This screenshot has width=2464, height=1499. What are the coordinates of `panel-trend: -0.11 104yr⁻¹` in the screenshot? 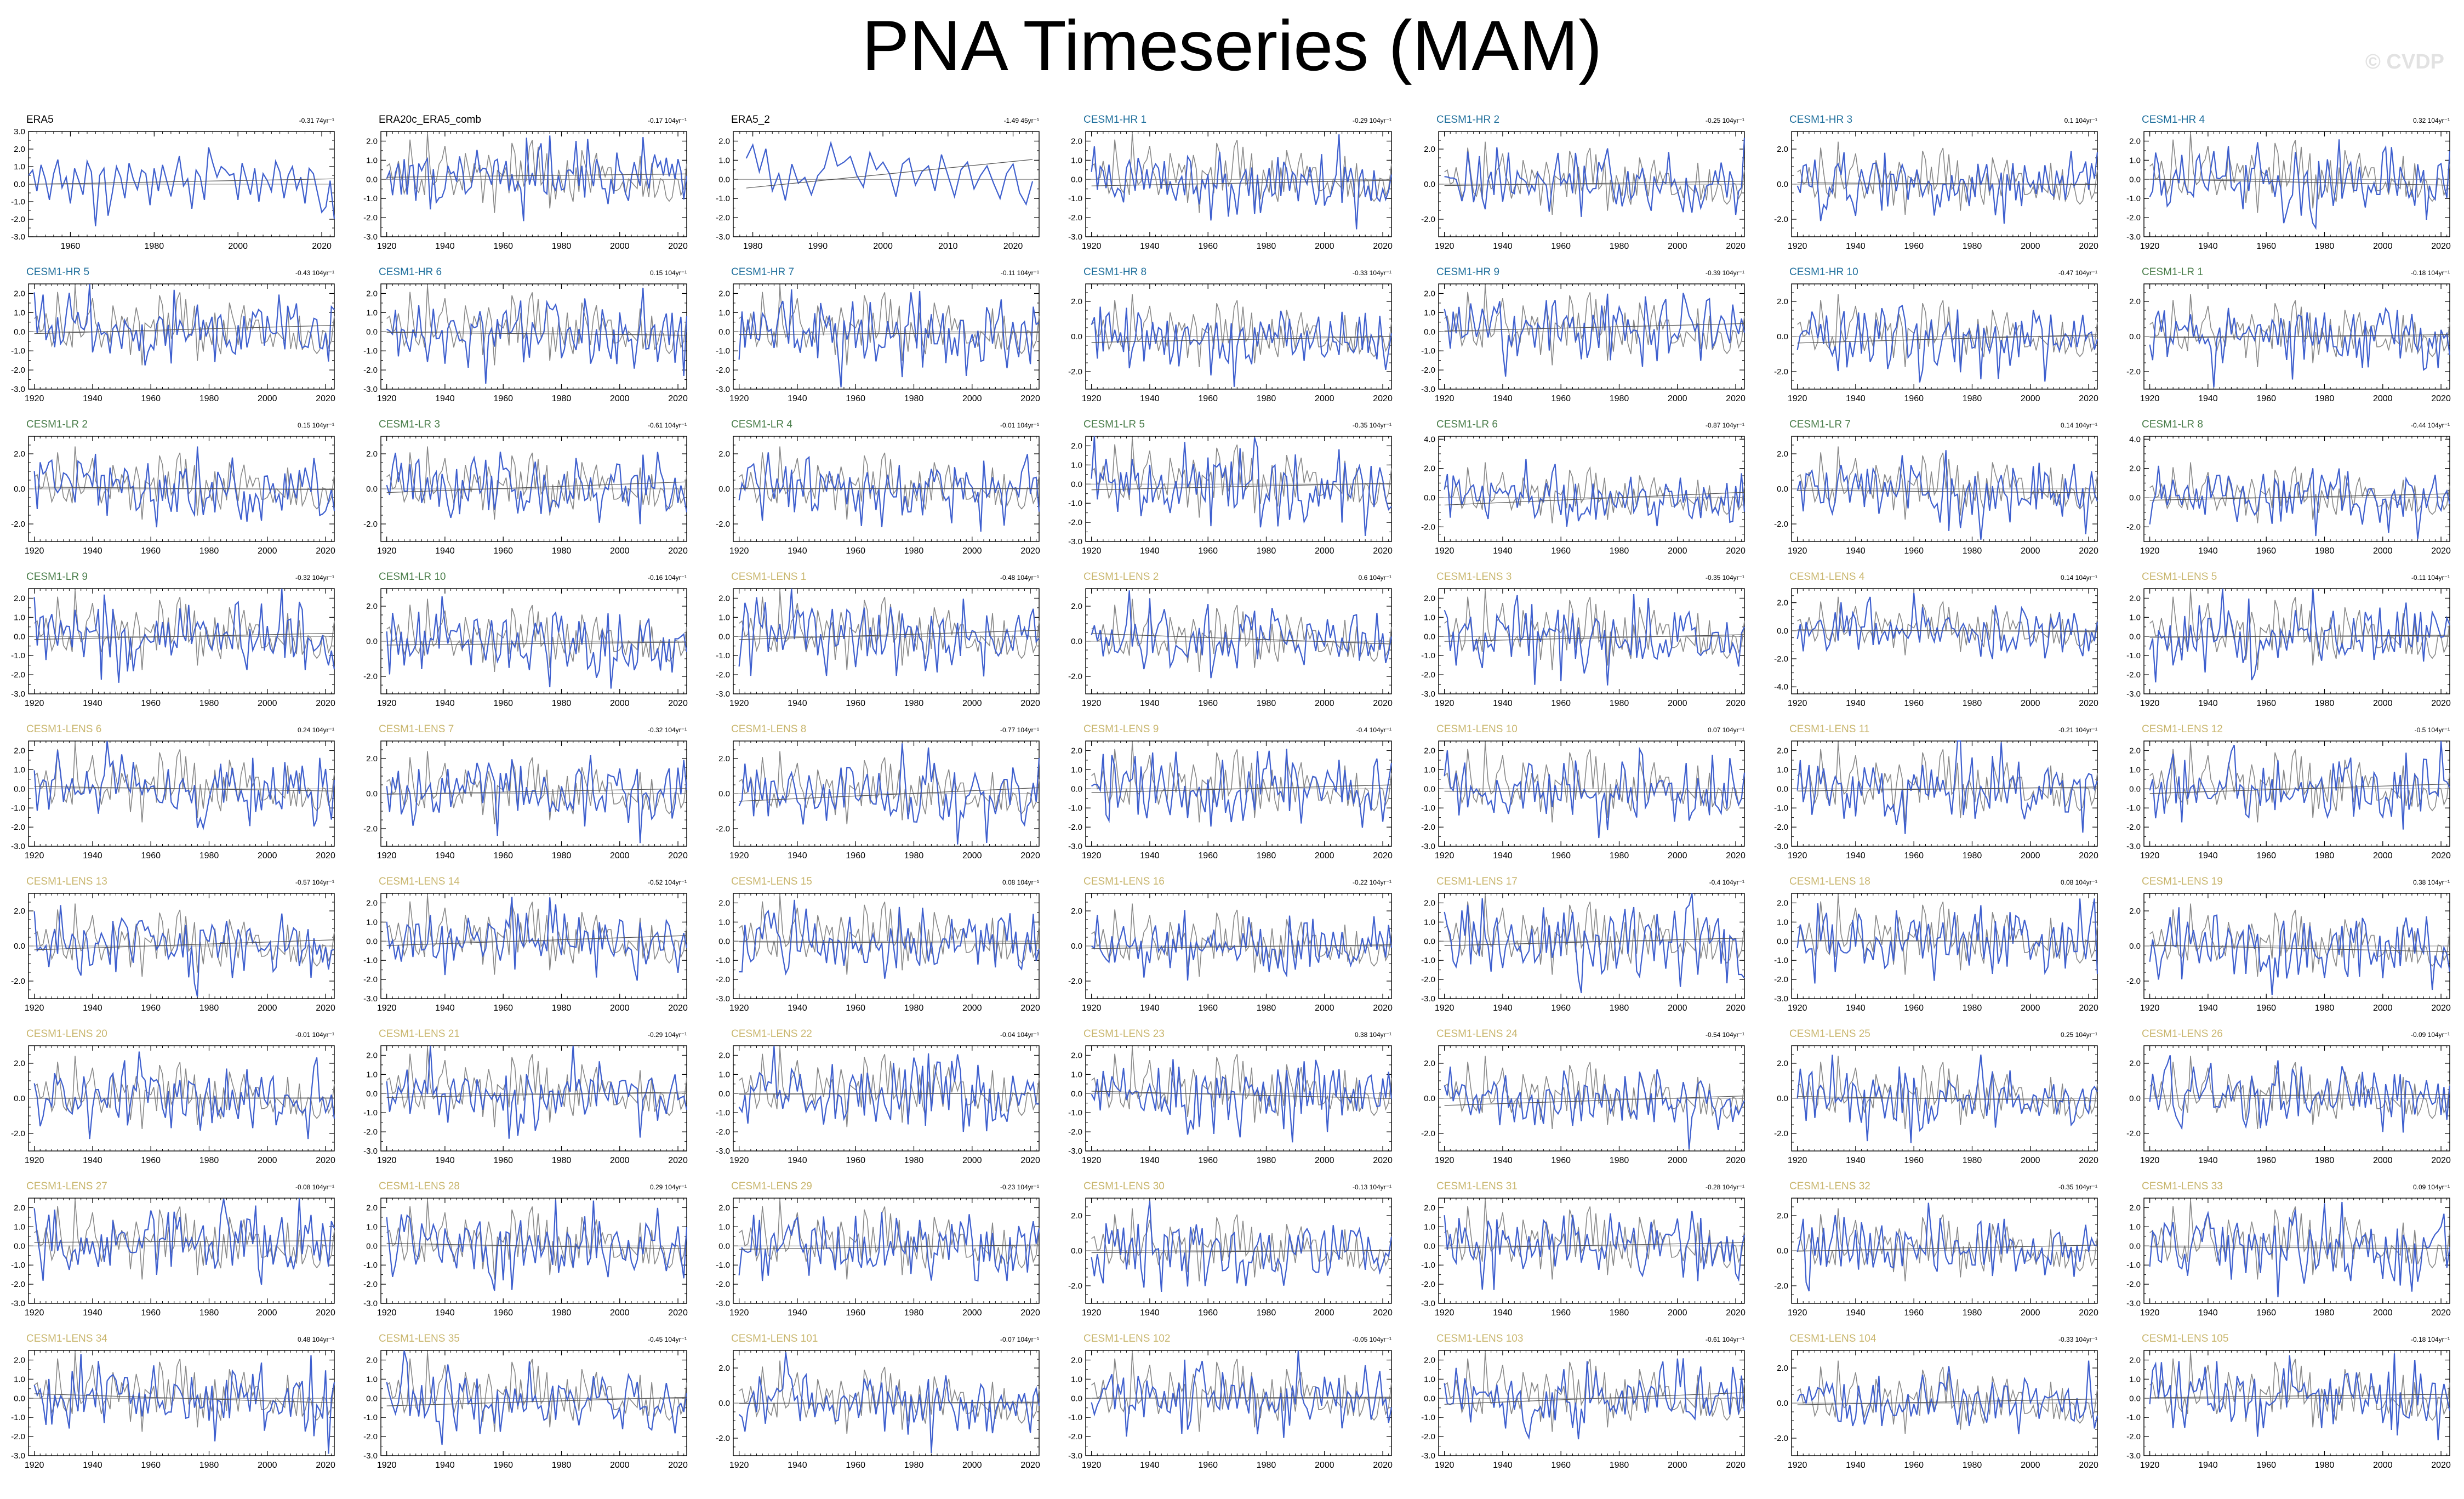 It's located at (1020, 273).